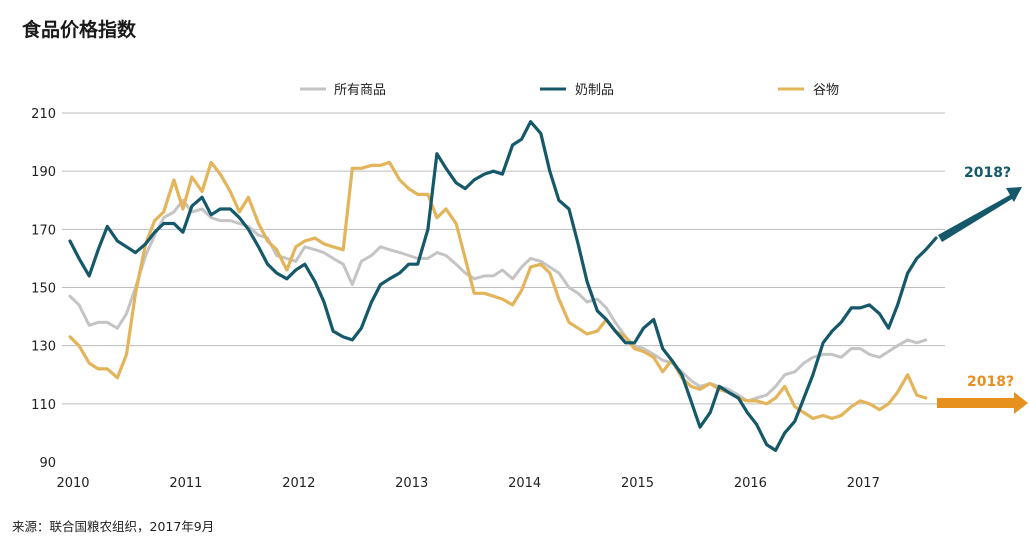 The image size is (1029, 542). I want to click on x-tick-label: 2010, so click(72, 483).